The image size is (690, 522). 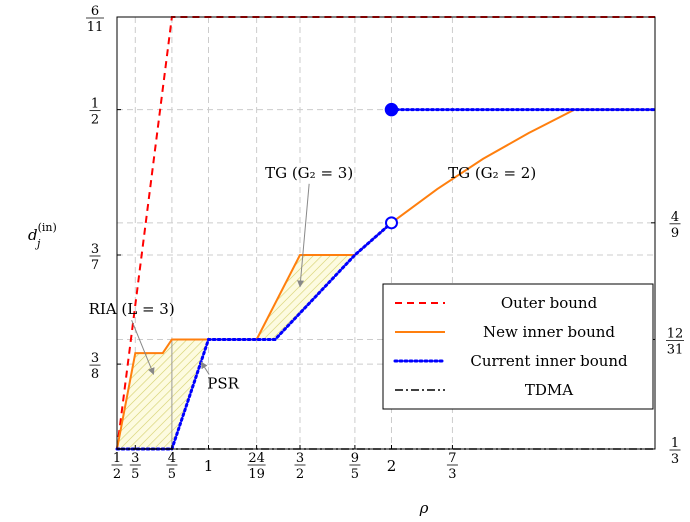 I want to click on x-tick-label: 35, so click(x=135, y=466).